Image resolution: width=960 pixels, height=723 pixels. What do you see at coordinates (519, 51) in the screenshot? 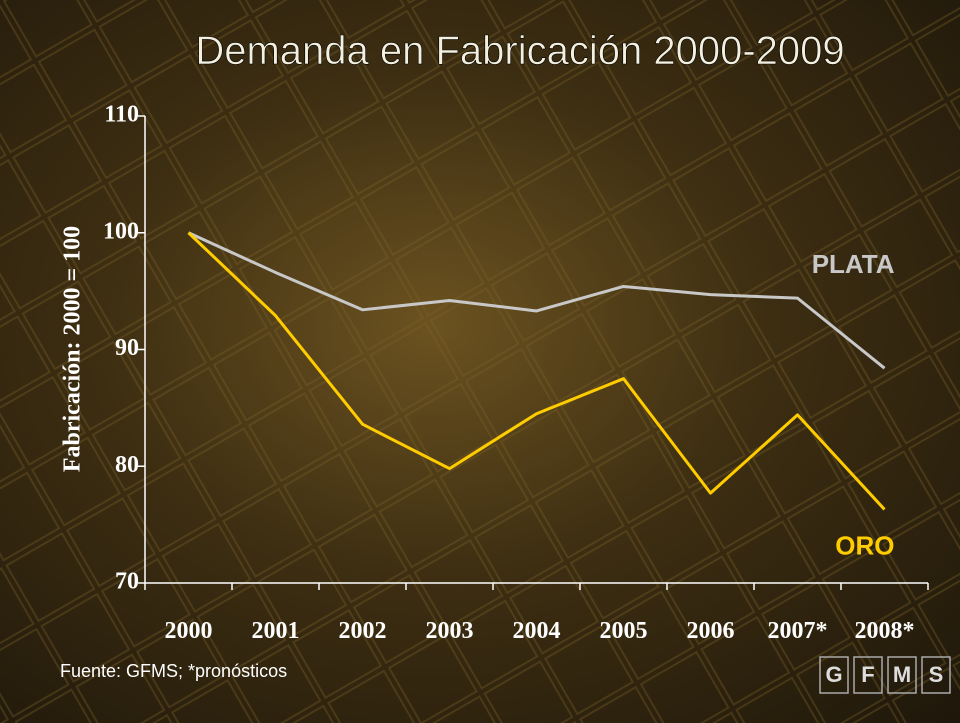
I see `chart-title: Demanda en Fabricación 2000-2009` at bounding box center [519, 51].